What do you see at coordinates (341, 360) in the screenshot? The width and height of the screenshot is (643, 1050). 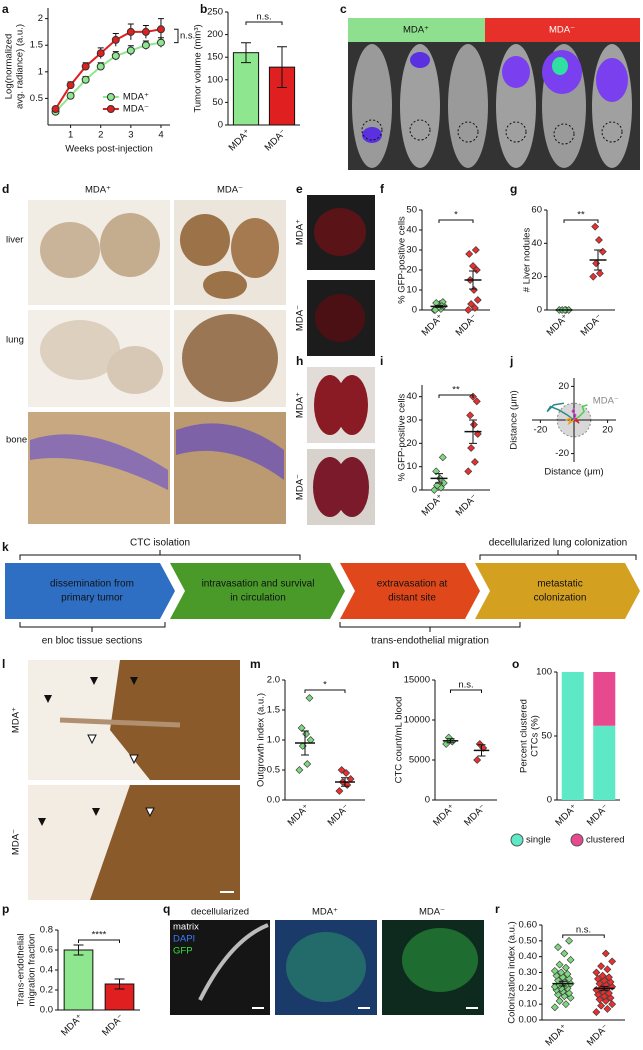 I see `organ-image` at bounding box center [341, 360].